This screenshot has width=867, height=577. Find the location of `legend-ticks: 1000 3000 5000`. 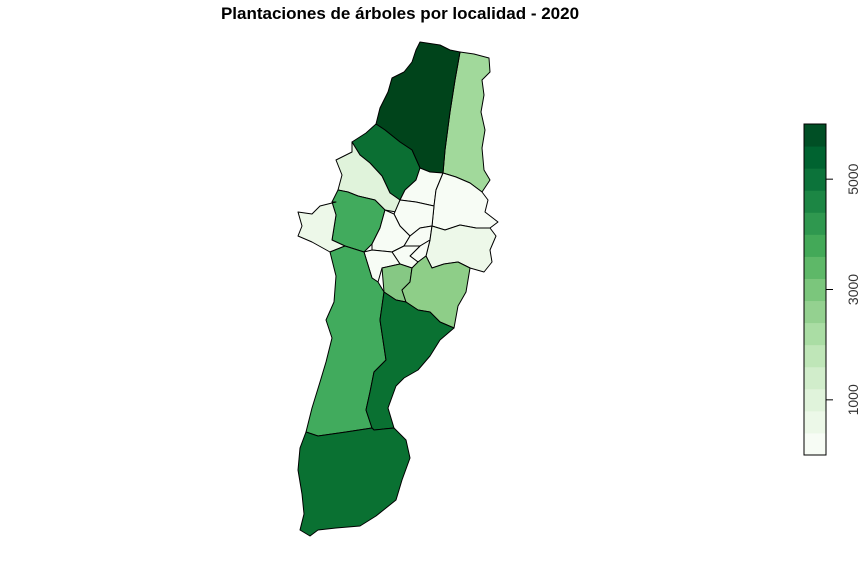

legend-ticks: 1000 3000 5000 is located at coordinates (843, 289).